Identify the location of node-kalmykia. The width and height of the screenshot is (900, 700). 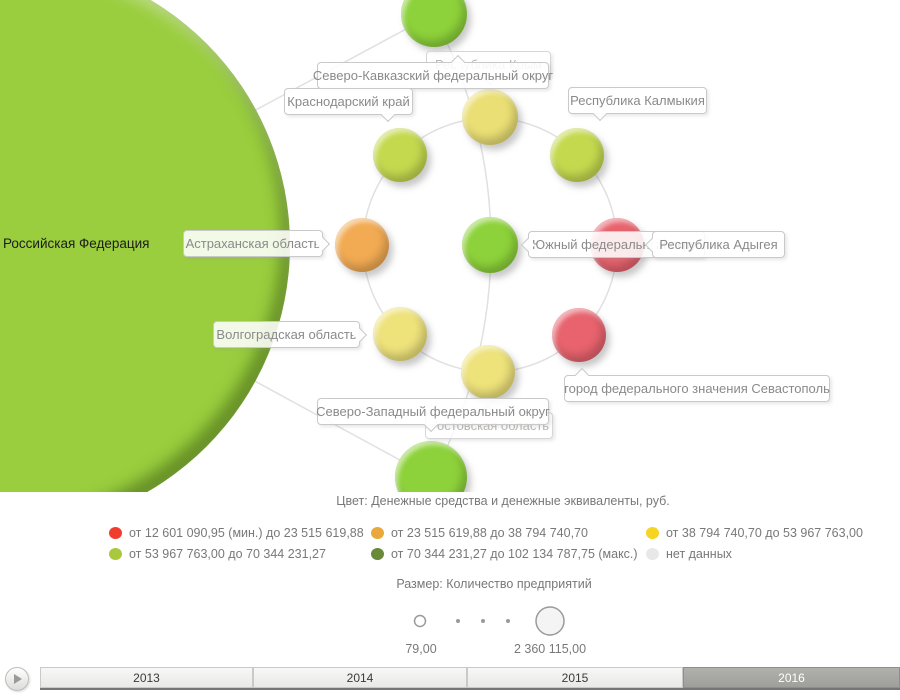
(577, 155).